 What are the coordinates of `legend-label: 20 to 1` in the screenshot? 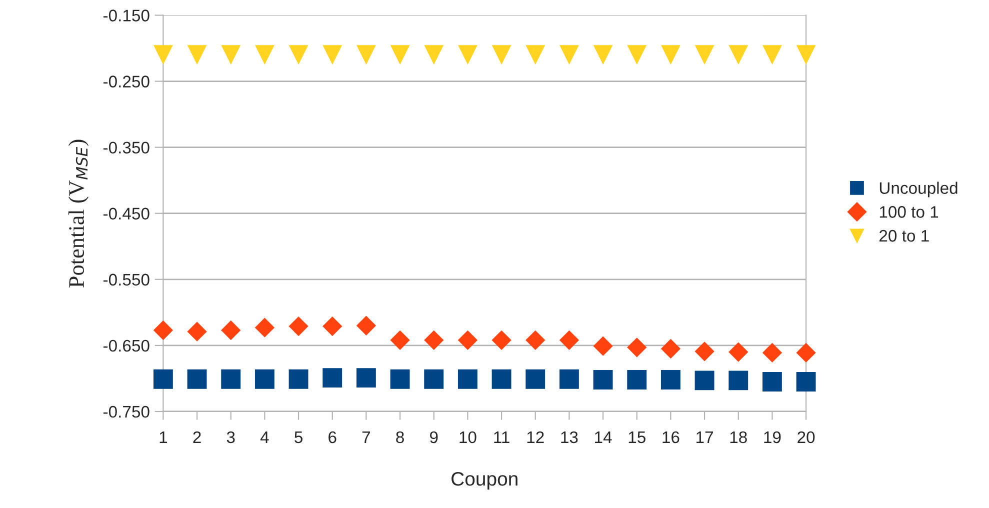 It's located at (904, 236).